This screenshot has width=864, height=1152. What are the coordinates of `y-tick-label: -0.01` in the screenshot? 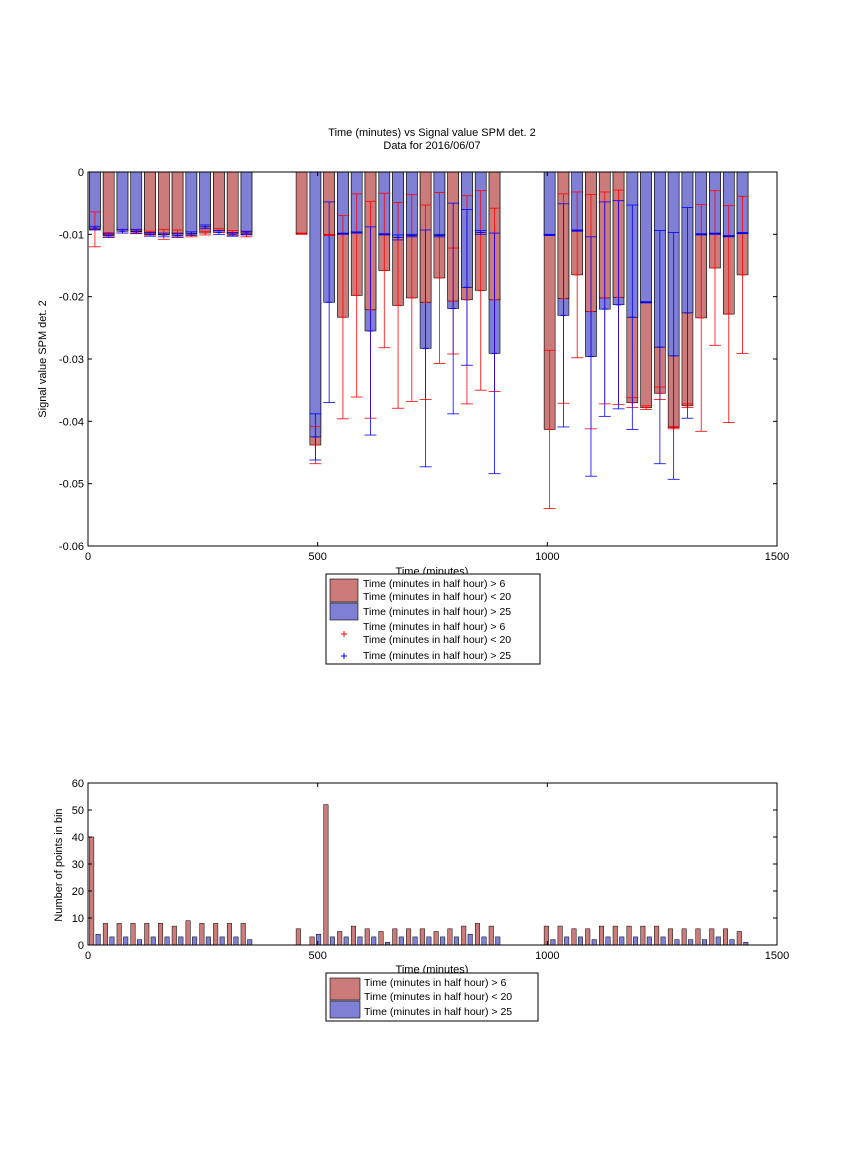 It's located at (71, 235).